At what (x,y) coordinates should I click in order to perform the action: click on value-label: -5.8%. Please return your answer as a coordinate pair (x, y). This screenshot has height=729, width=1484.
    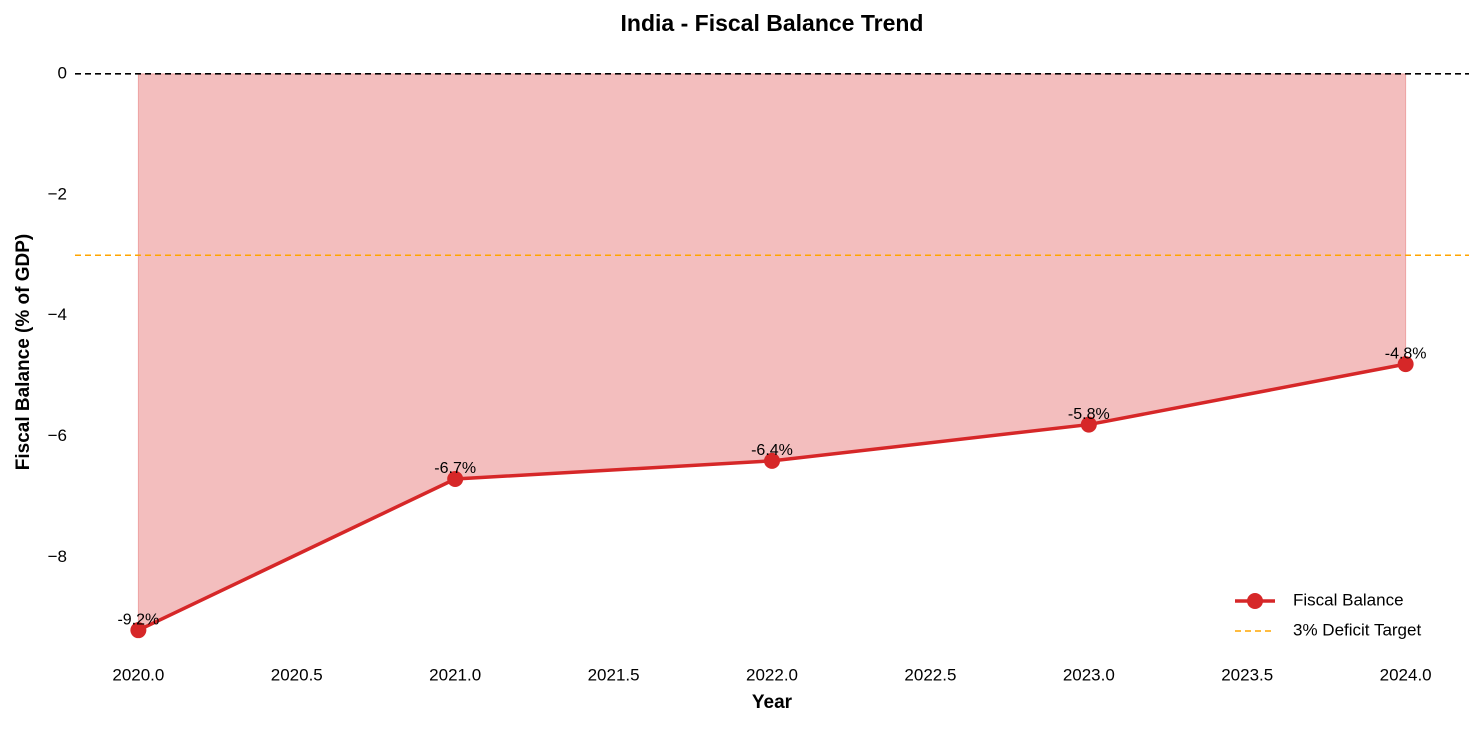
    Looking at the image, I should click on (1089, 414).